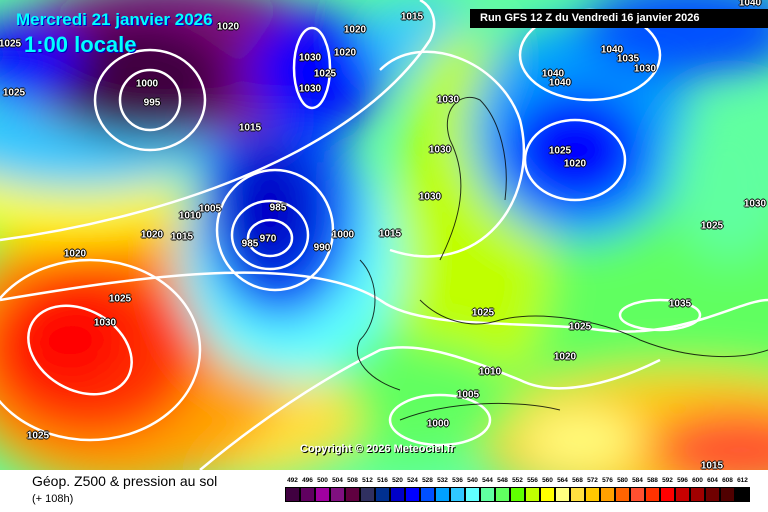 The height and width of the screenshot is (512, 768). I want to click on pressure-label: 970, so click(268, 239).